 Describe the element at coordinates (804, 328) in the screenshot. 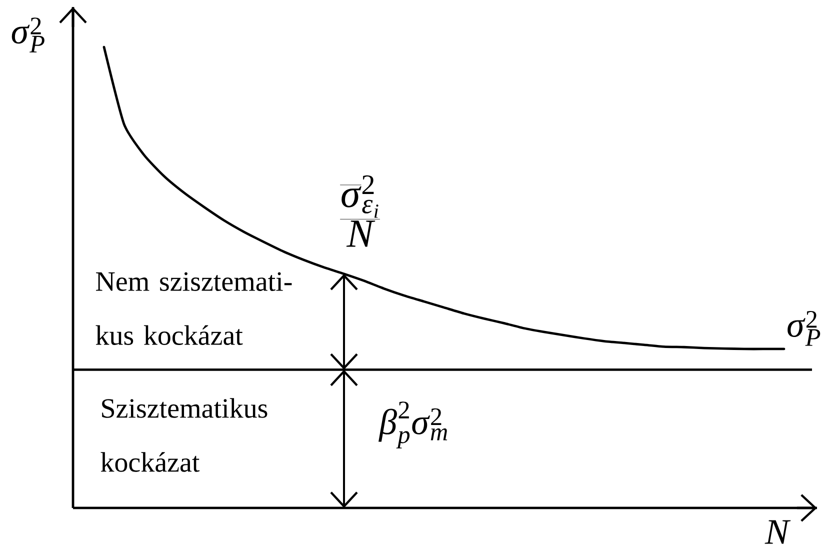

I see `series-label: $\sigma_P^2$` at that location.